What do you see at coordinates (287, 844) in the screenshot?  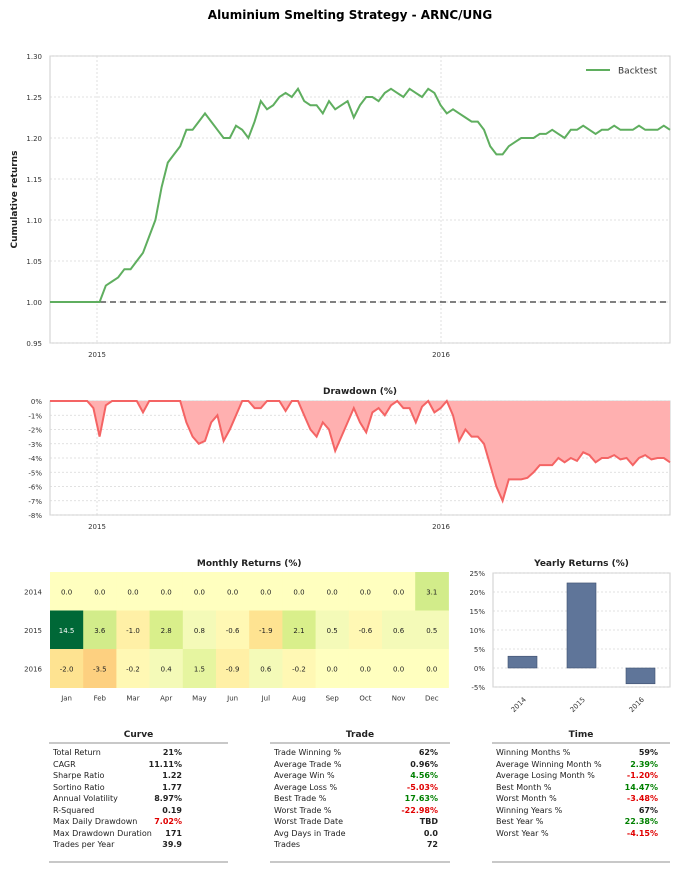 I see `stat-label: Trades` at bounding box center [287, 844].